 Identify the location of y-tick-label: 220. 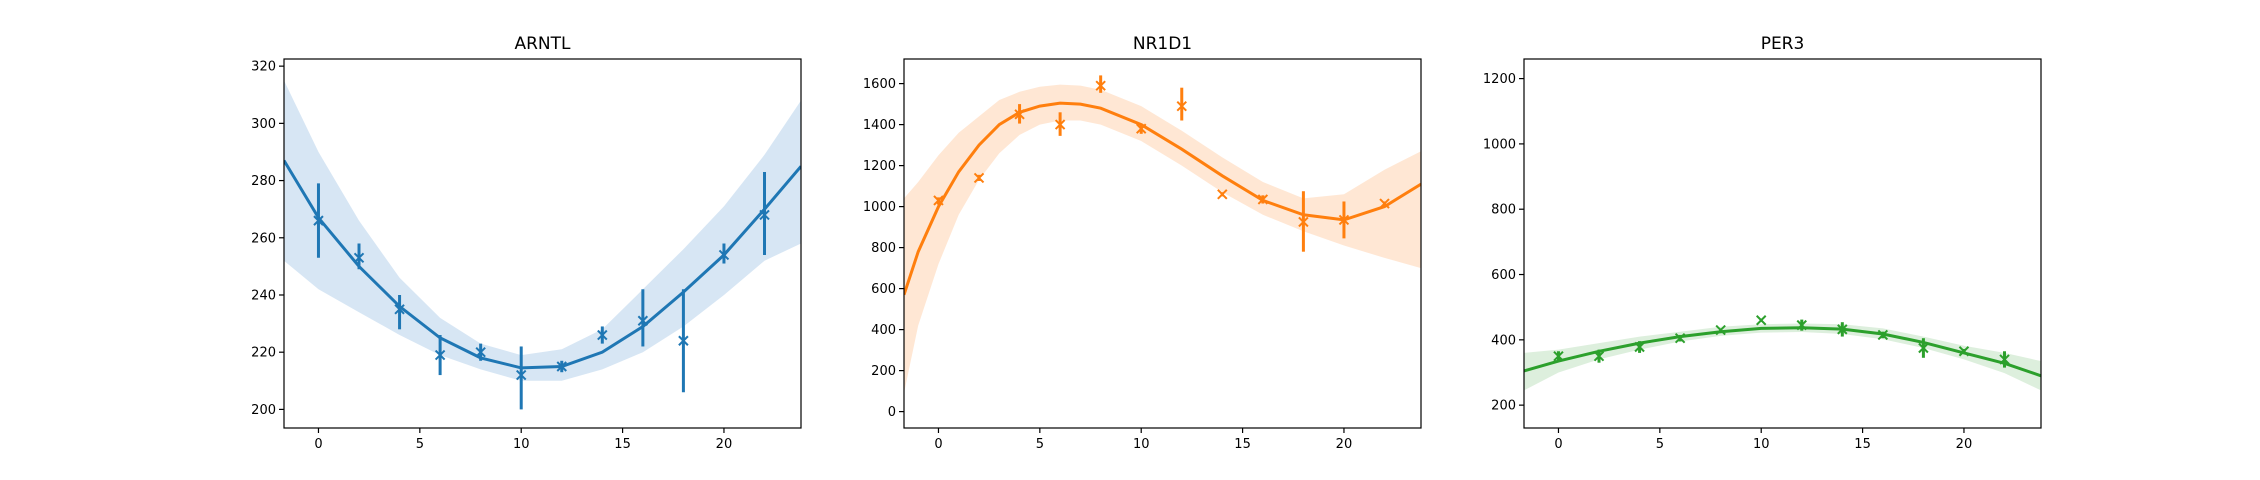
(263, 353).